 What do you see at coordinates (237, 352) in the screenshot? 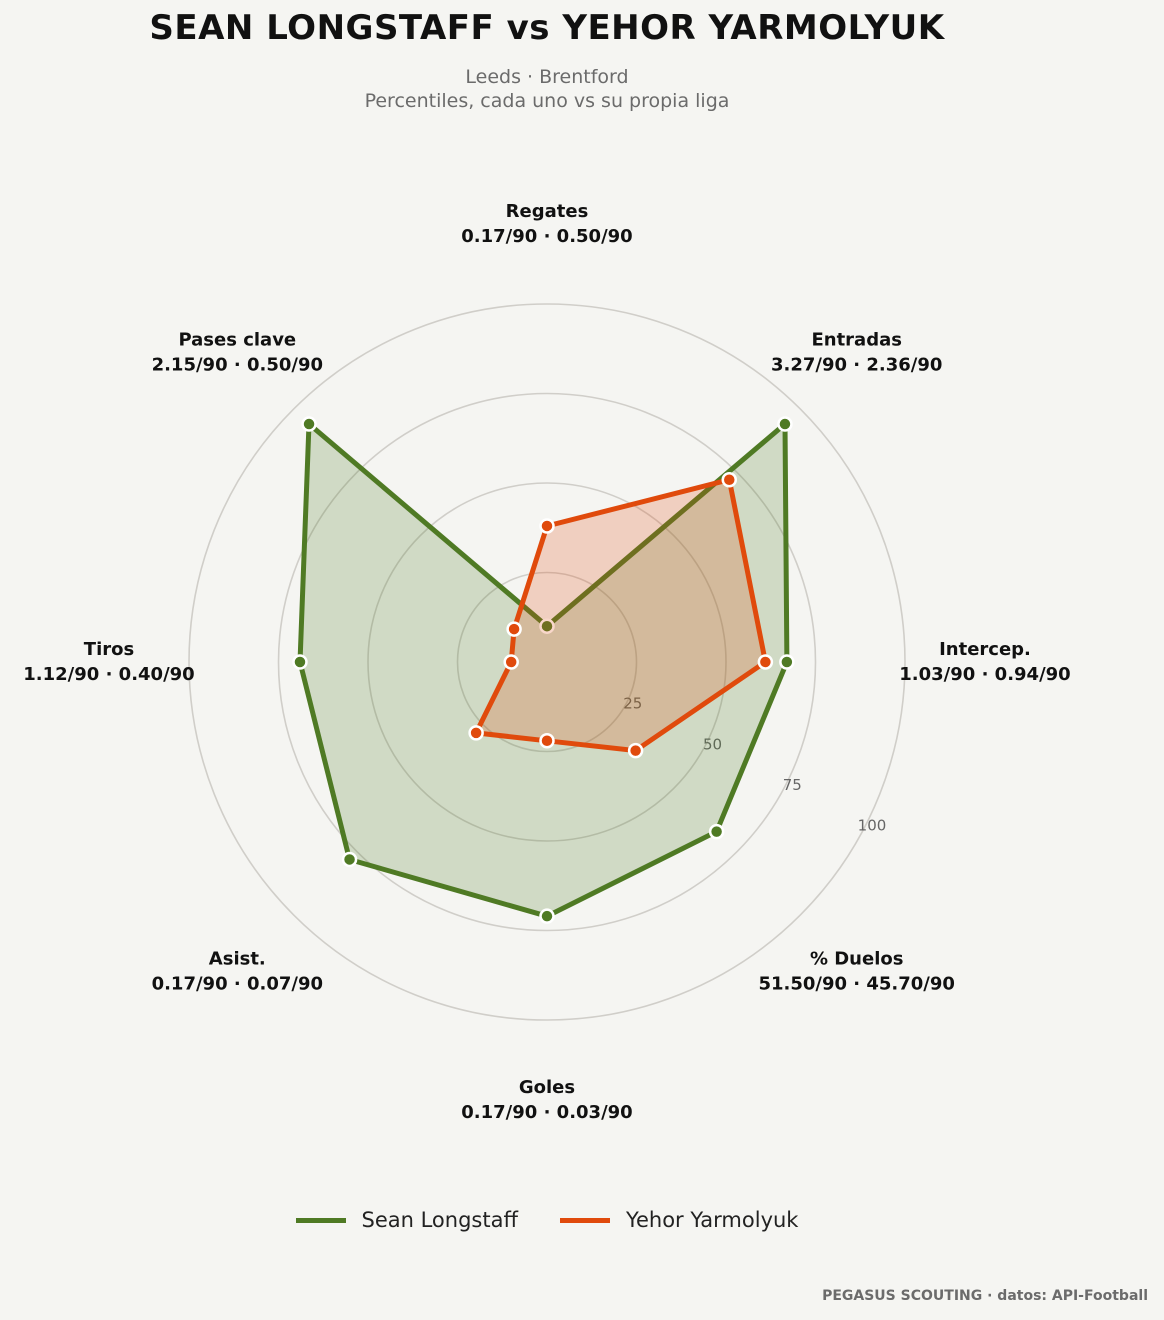
I see `axis-label-group-7: Pases clave 2.15/90 · 0.50/90` at bounding box center [237, 352].